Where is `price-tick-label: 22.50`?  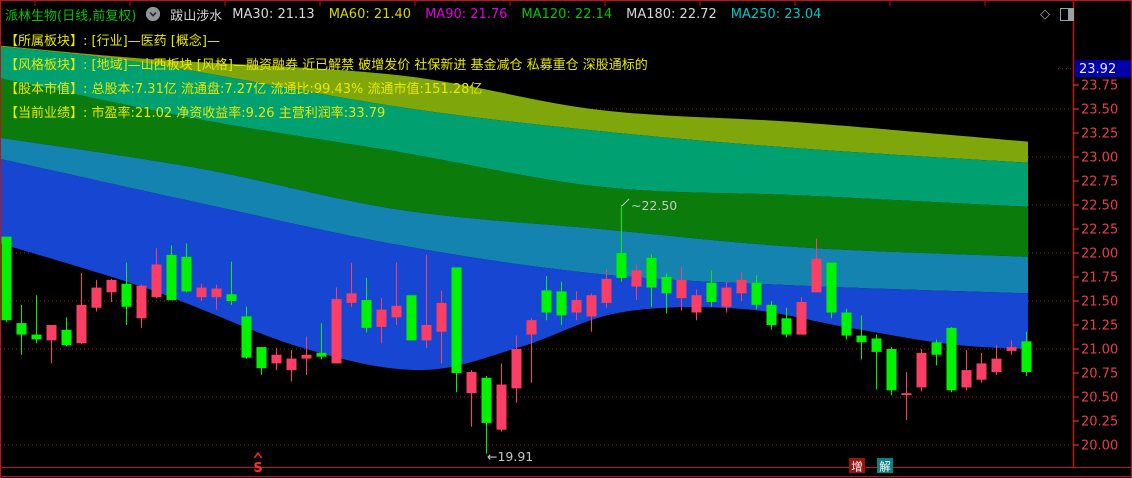 price-tick-label: 22.50 is located at coordinates (1099, 206).